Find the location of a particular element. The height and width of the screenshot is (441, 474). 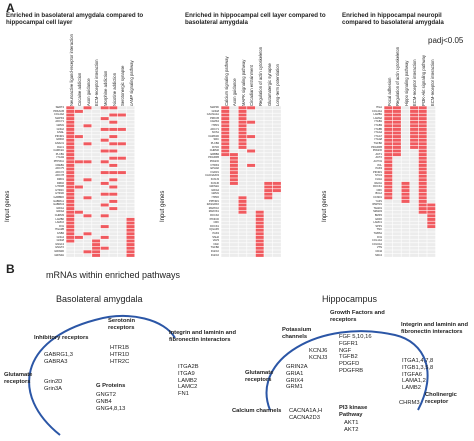

heatmap-row-label: GDF6 is located at coordinates (378, 219).